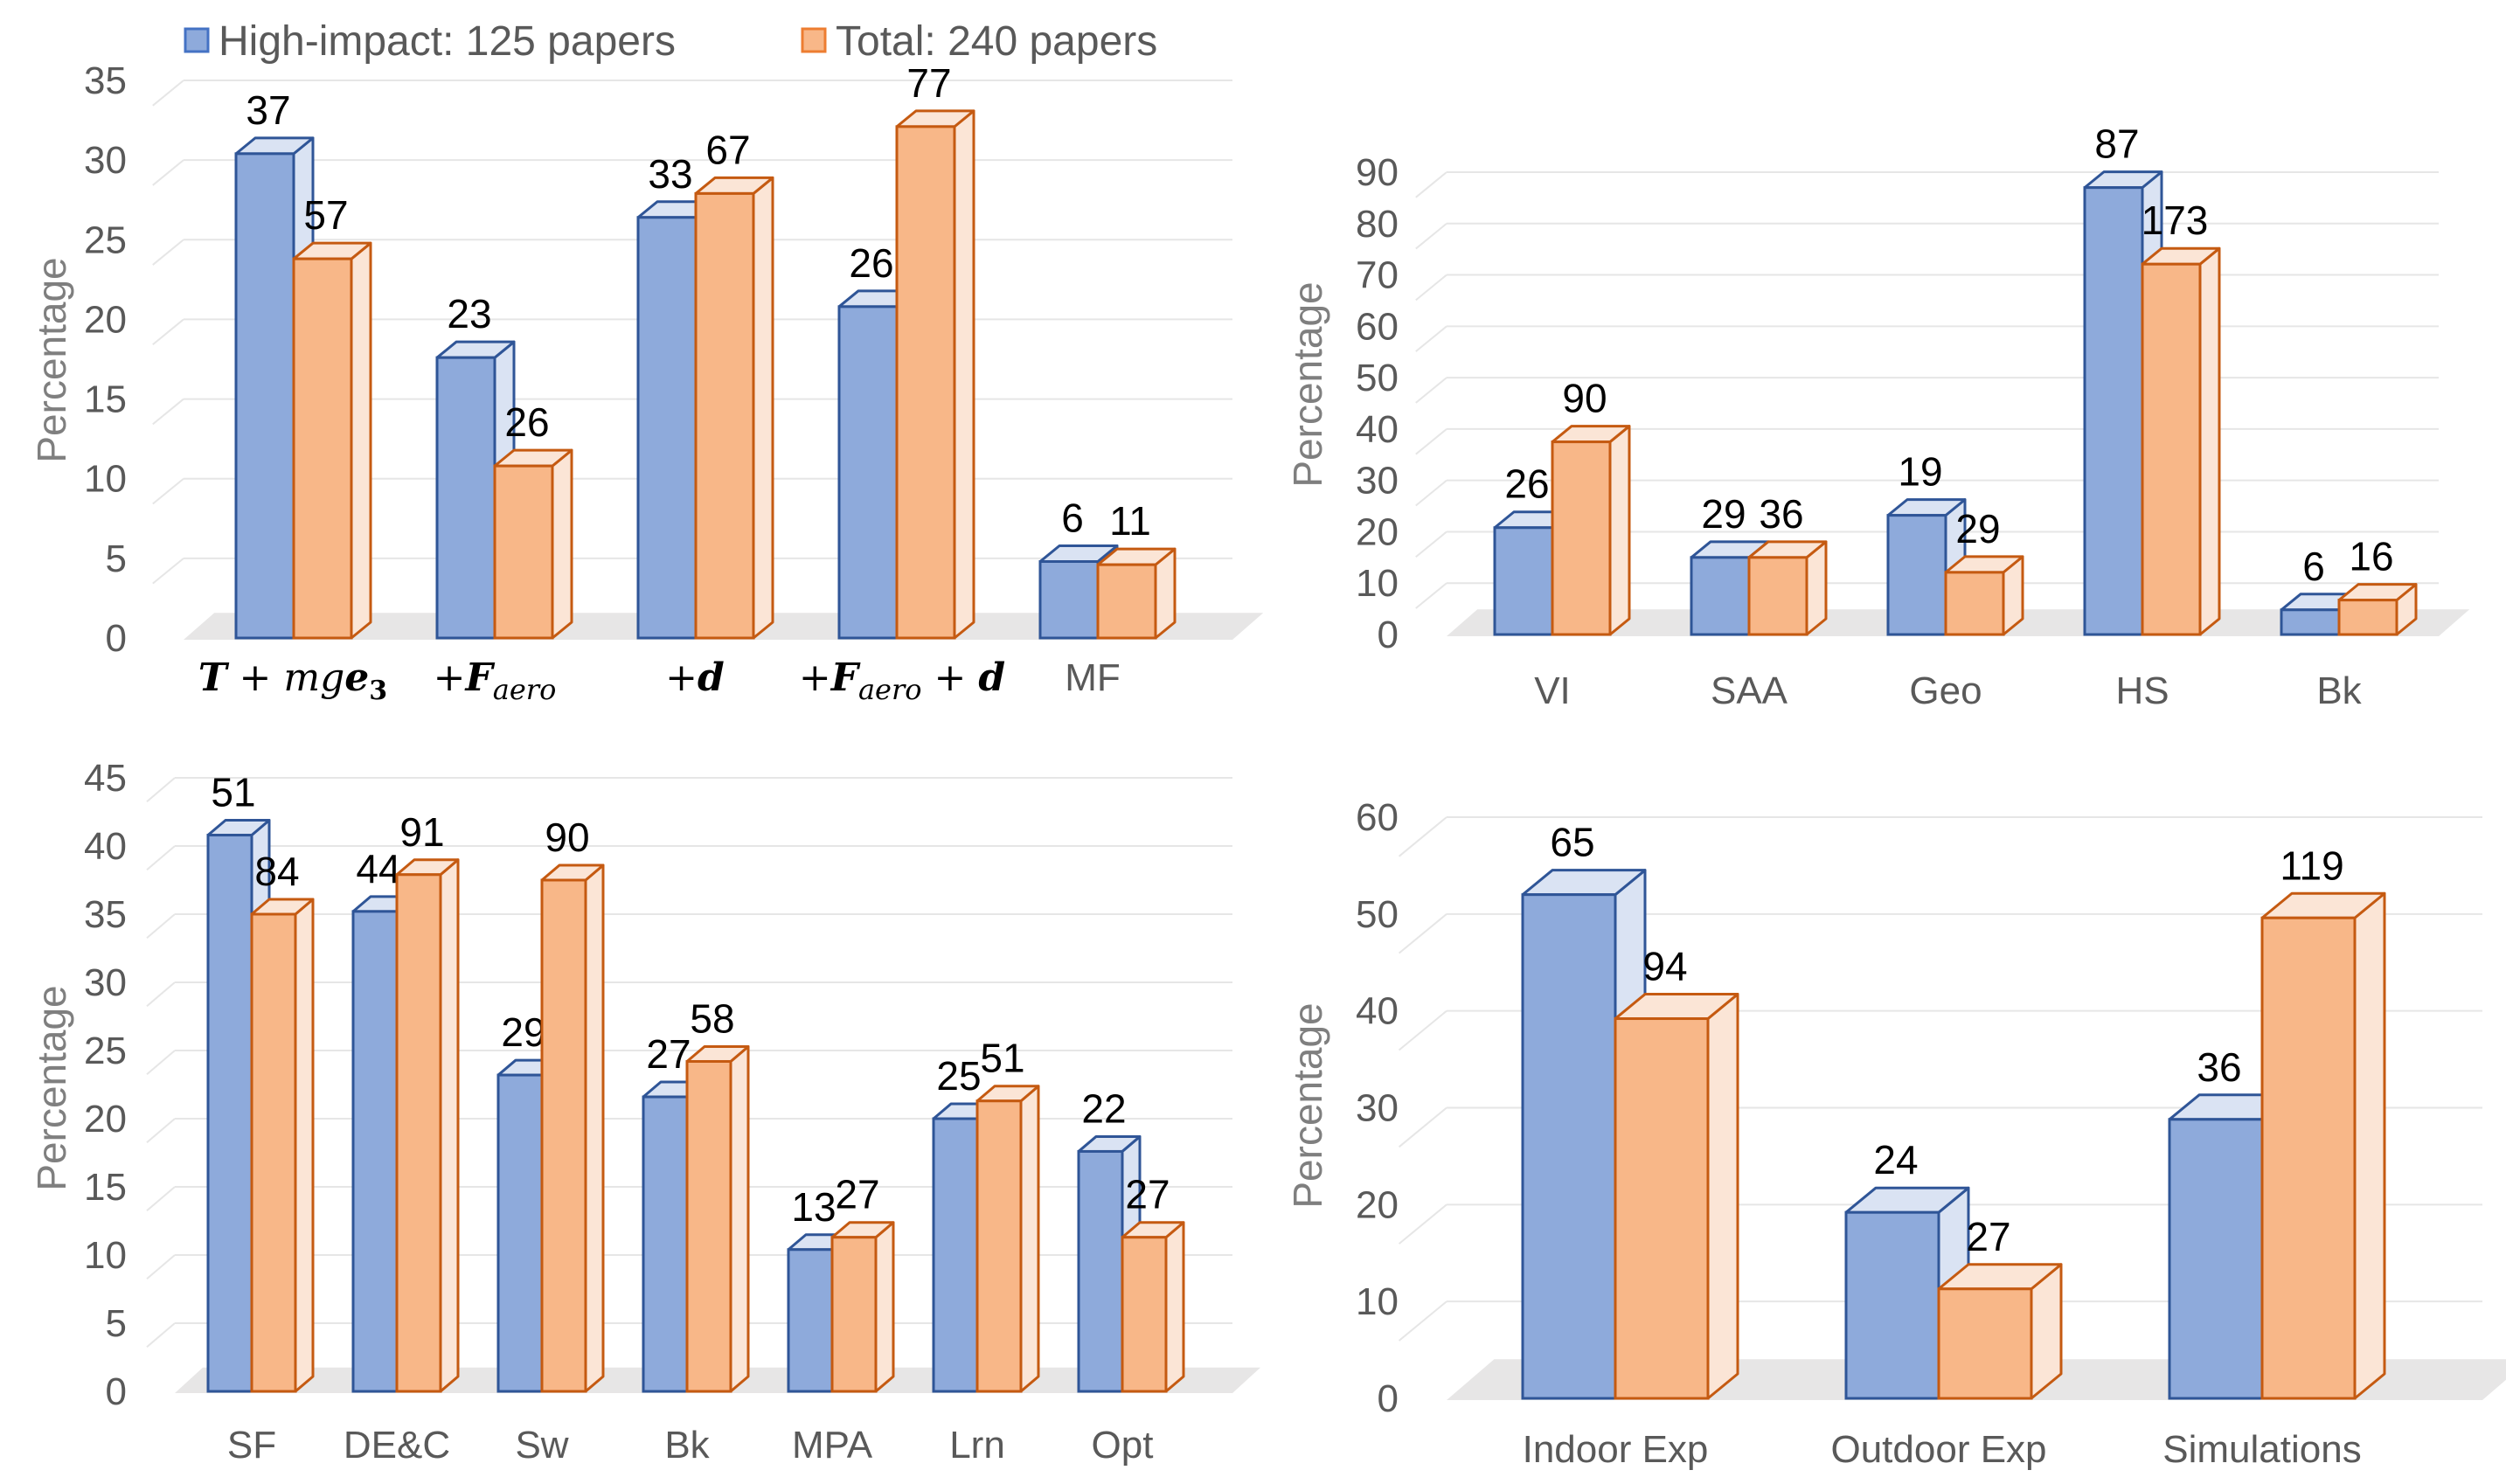 The image size is (2506, 1484). I want to click on bar-de-c-high-impact, so click(375, 1151).